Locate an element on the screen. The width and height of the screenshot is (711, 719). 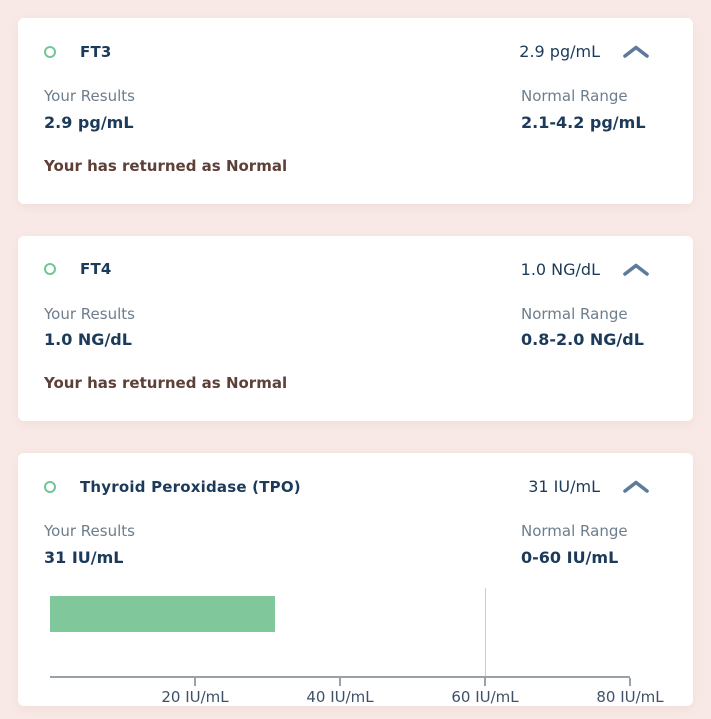
axis-tick-label: 20 IU/mL is located at coordinates (195, 696).